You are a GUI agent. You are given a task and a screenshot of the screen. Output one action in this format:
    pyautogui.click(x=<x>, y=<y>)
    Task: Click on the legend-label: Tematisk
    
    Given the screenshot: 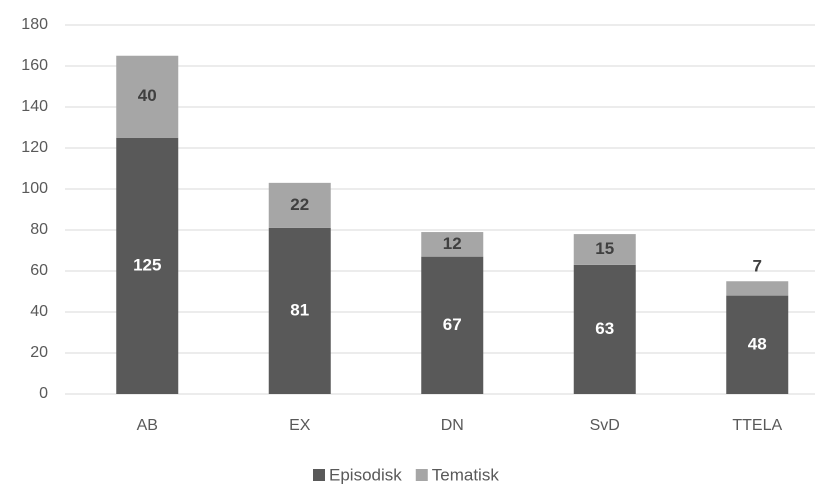 What is the action you would take?
    pyautogui.click(x=466, y=474)
    